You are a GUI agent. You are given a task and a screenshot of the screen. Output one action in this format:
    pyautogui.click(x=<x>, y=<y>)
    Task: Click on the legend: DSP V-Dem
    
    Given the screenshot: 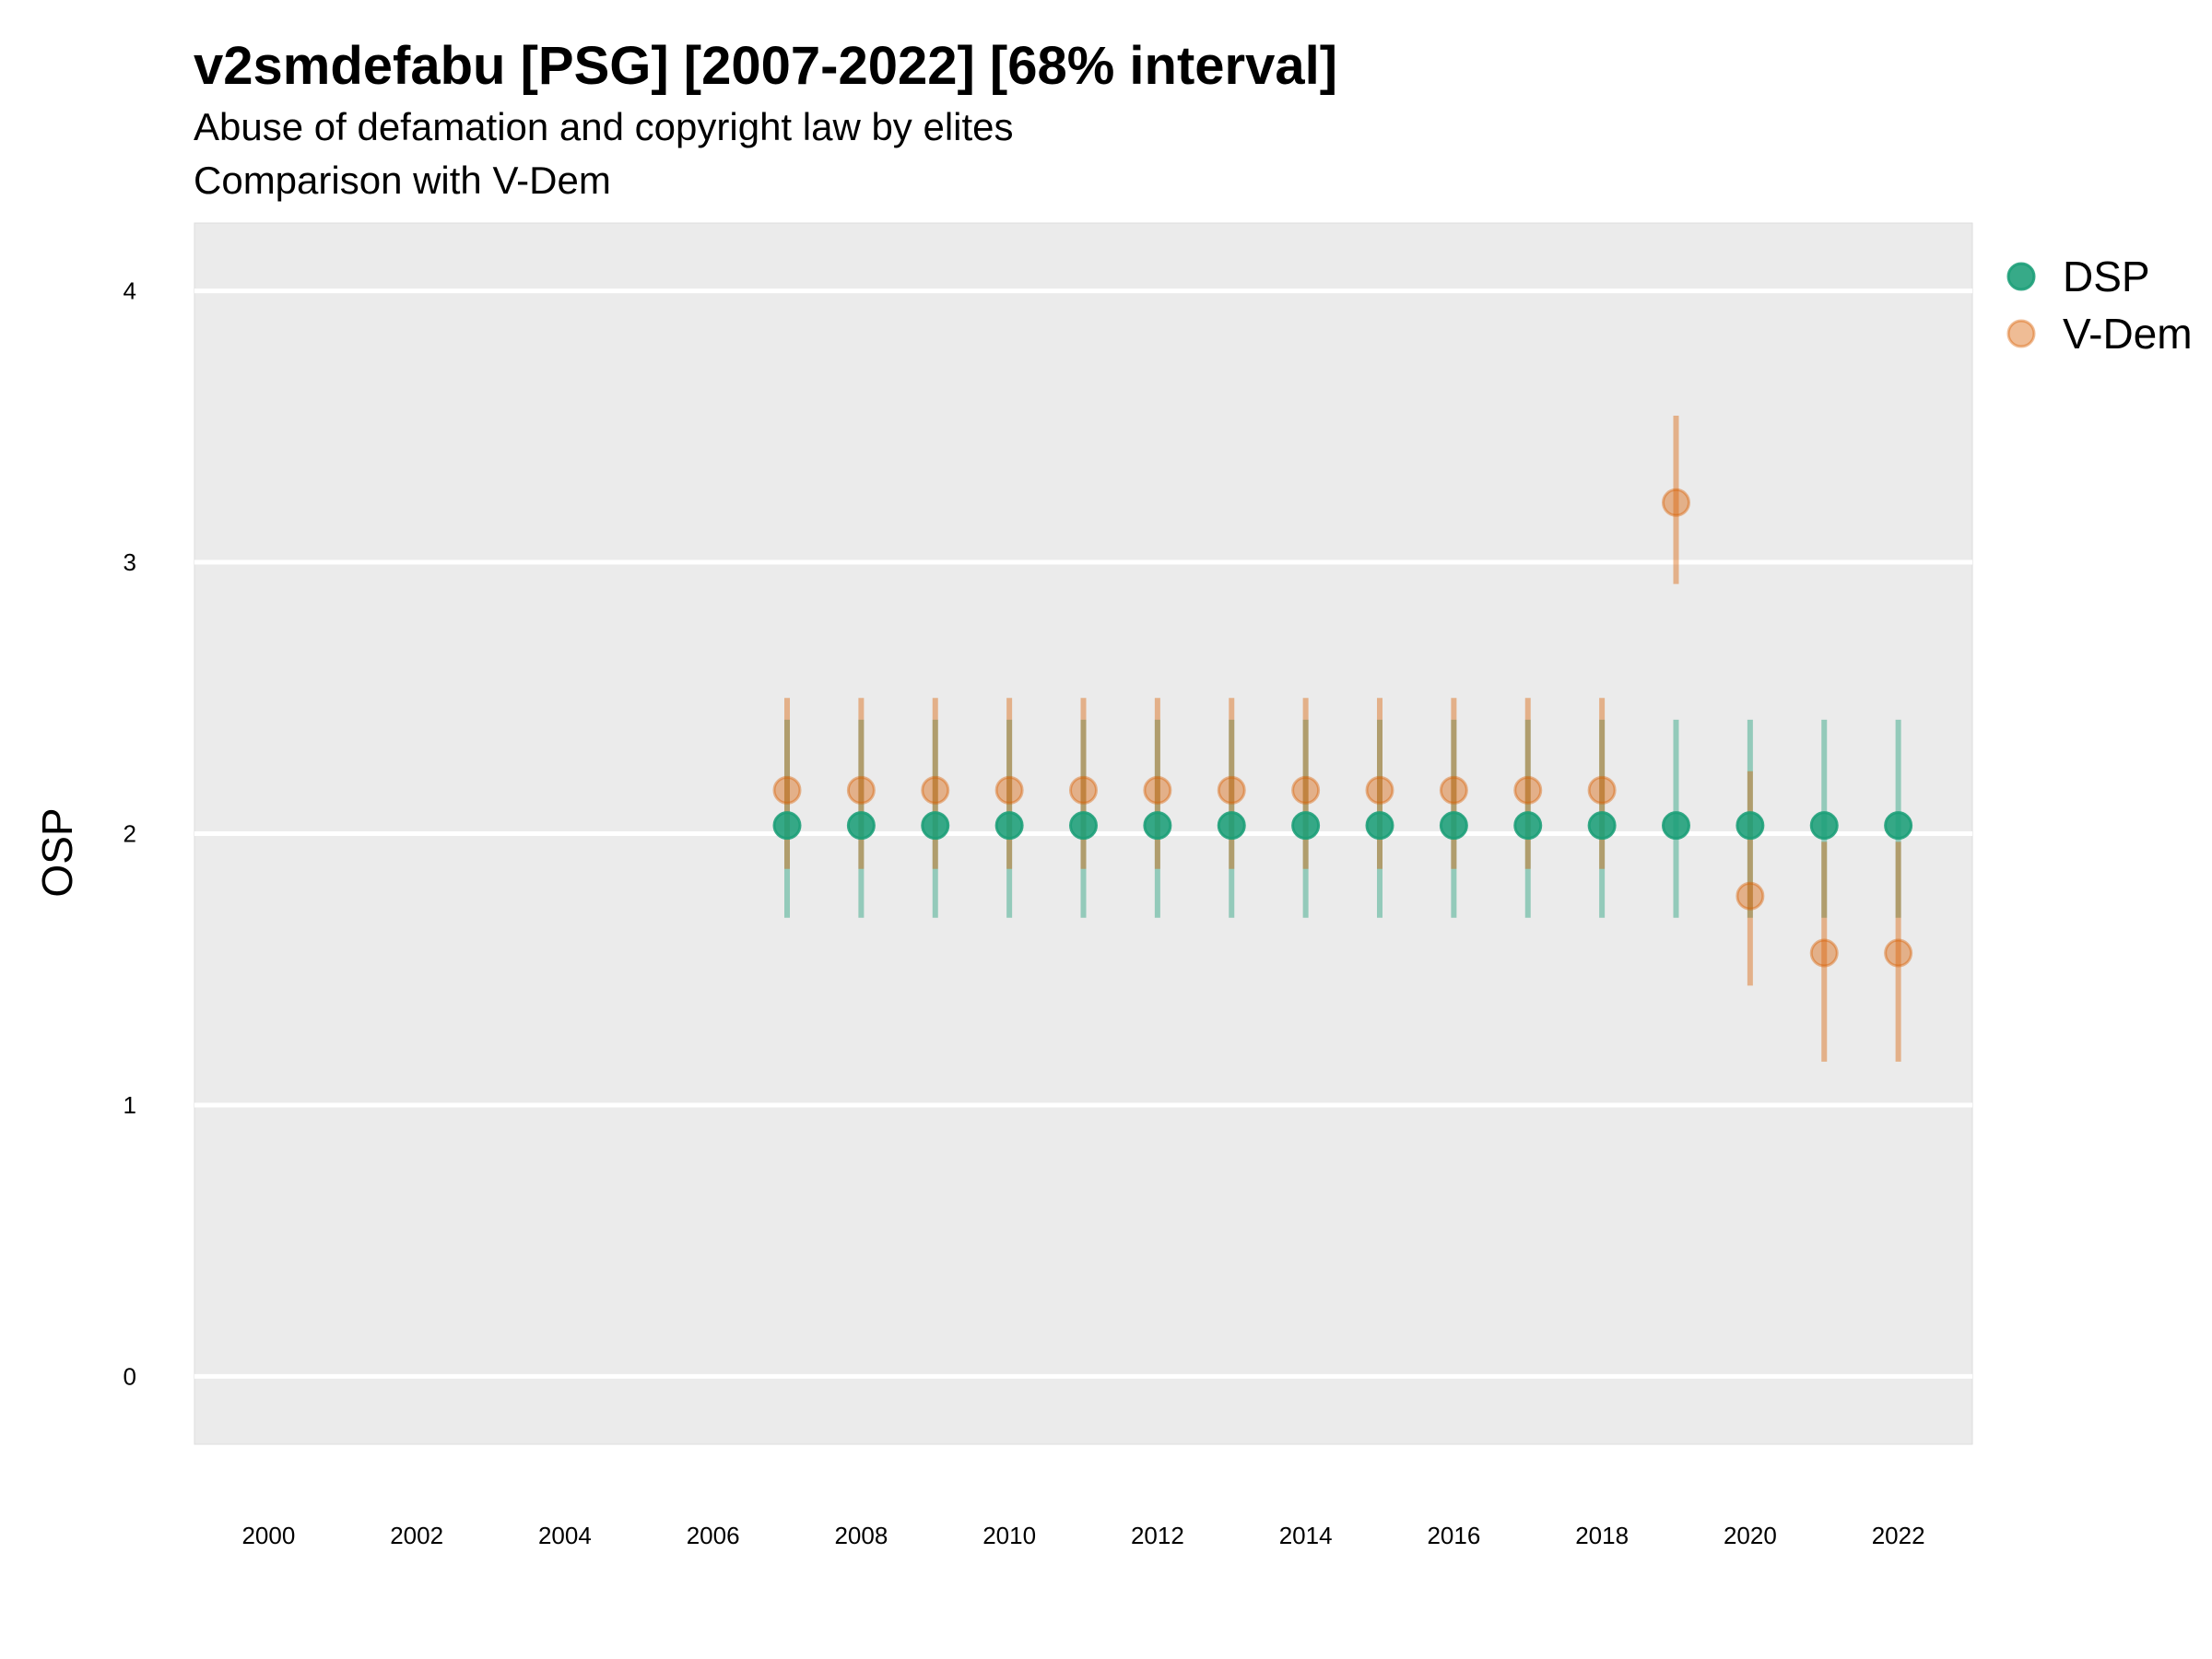 What is the action you would take?
    pyautogui.click(x=2099, y=305)
    